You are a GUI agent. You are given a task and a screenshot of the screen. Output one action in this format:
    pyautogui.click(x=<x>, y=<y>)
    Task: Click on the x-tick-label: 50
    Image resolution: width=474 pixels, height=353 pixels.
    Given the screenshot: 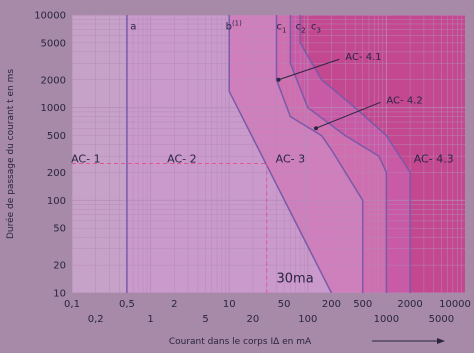 What is the action you would take?
    pyautogui.click(x=284, y=304)
    